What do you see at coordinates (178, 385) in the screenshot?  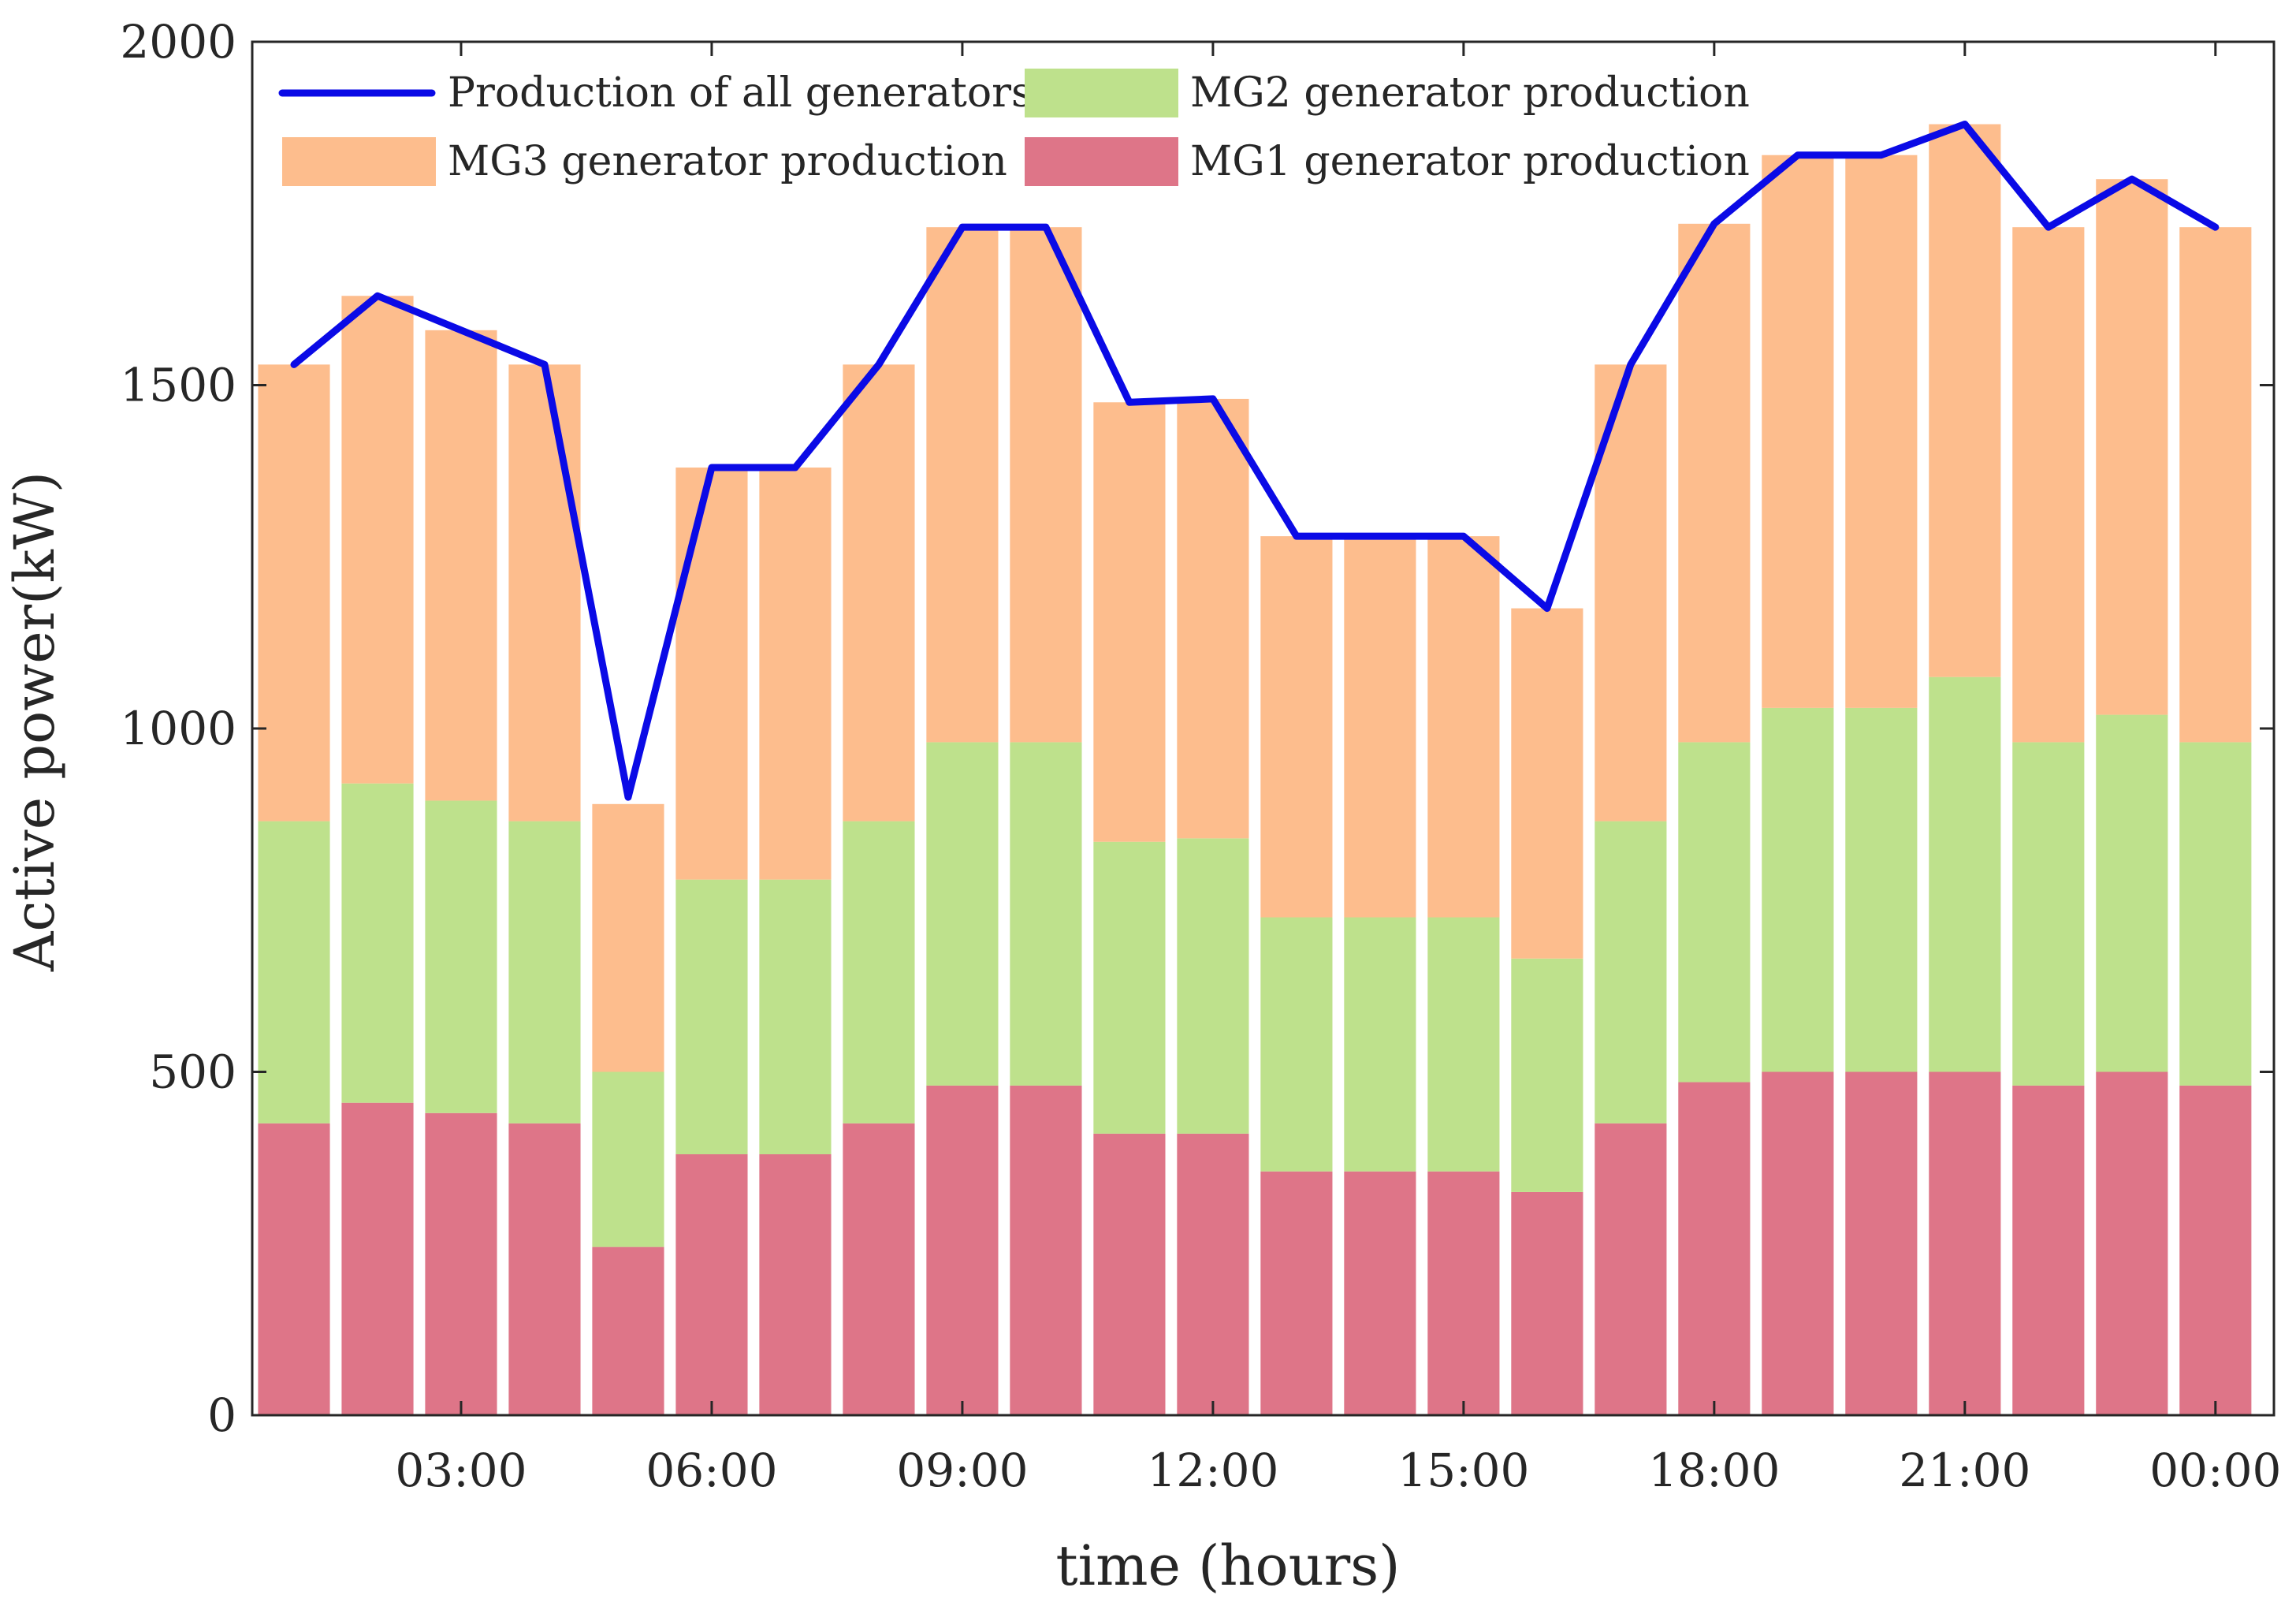 I see `y-tick-label: 1500` at bounding box center [178, 385].